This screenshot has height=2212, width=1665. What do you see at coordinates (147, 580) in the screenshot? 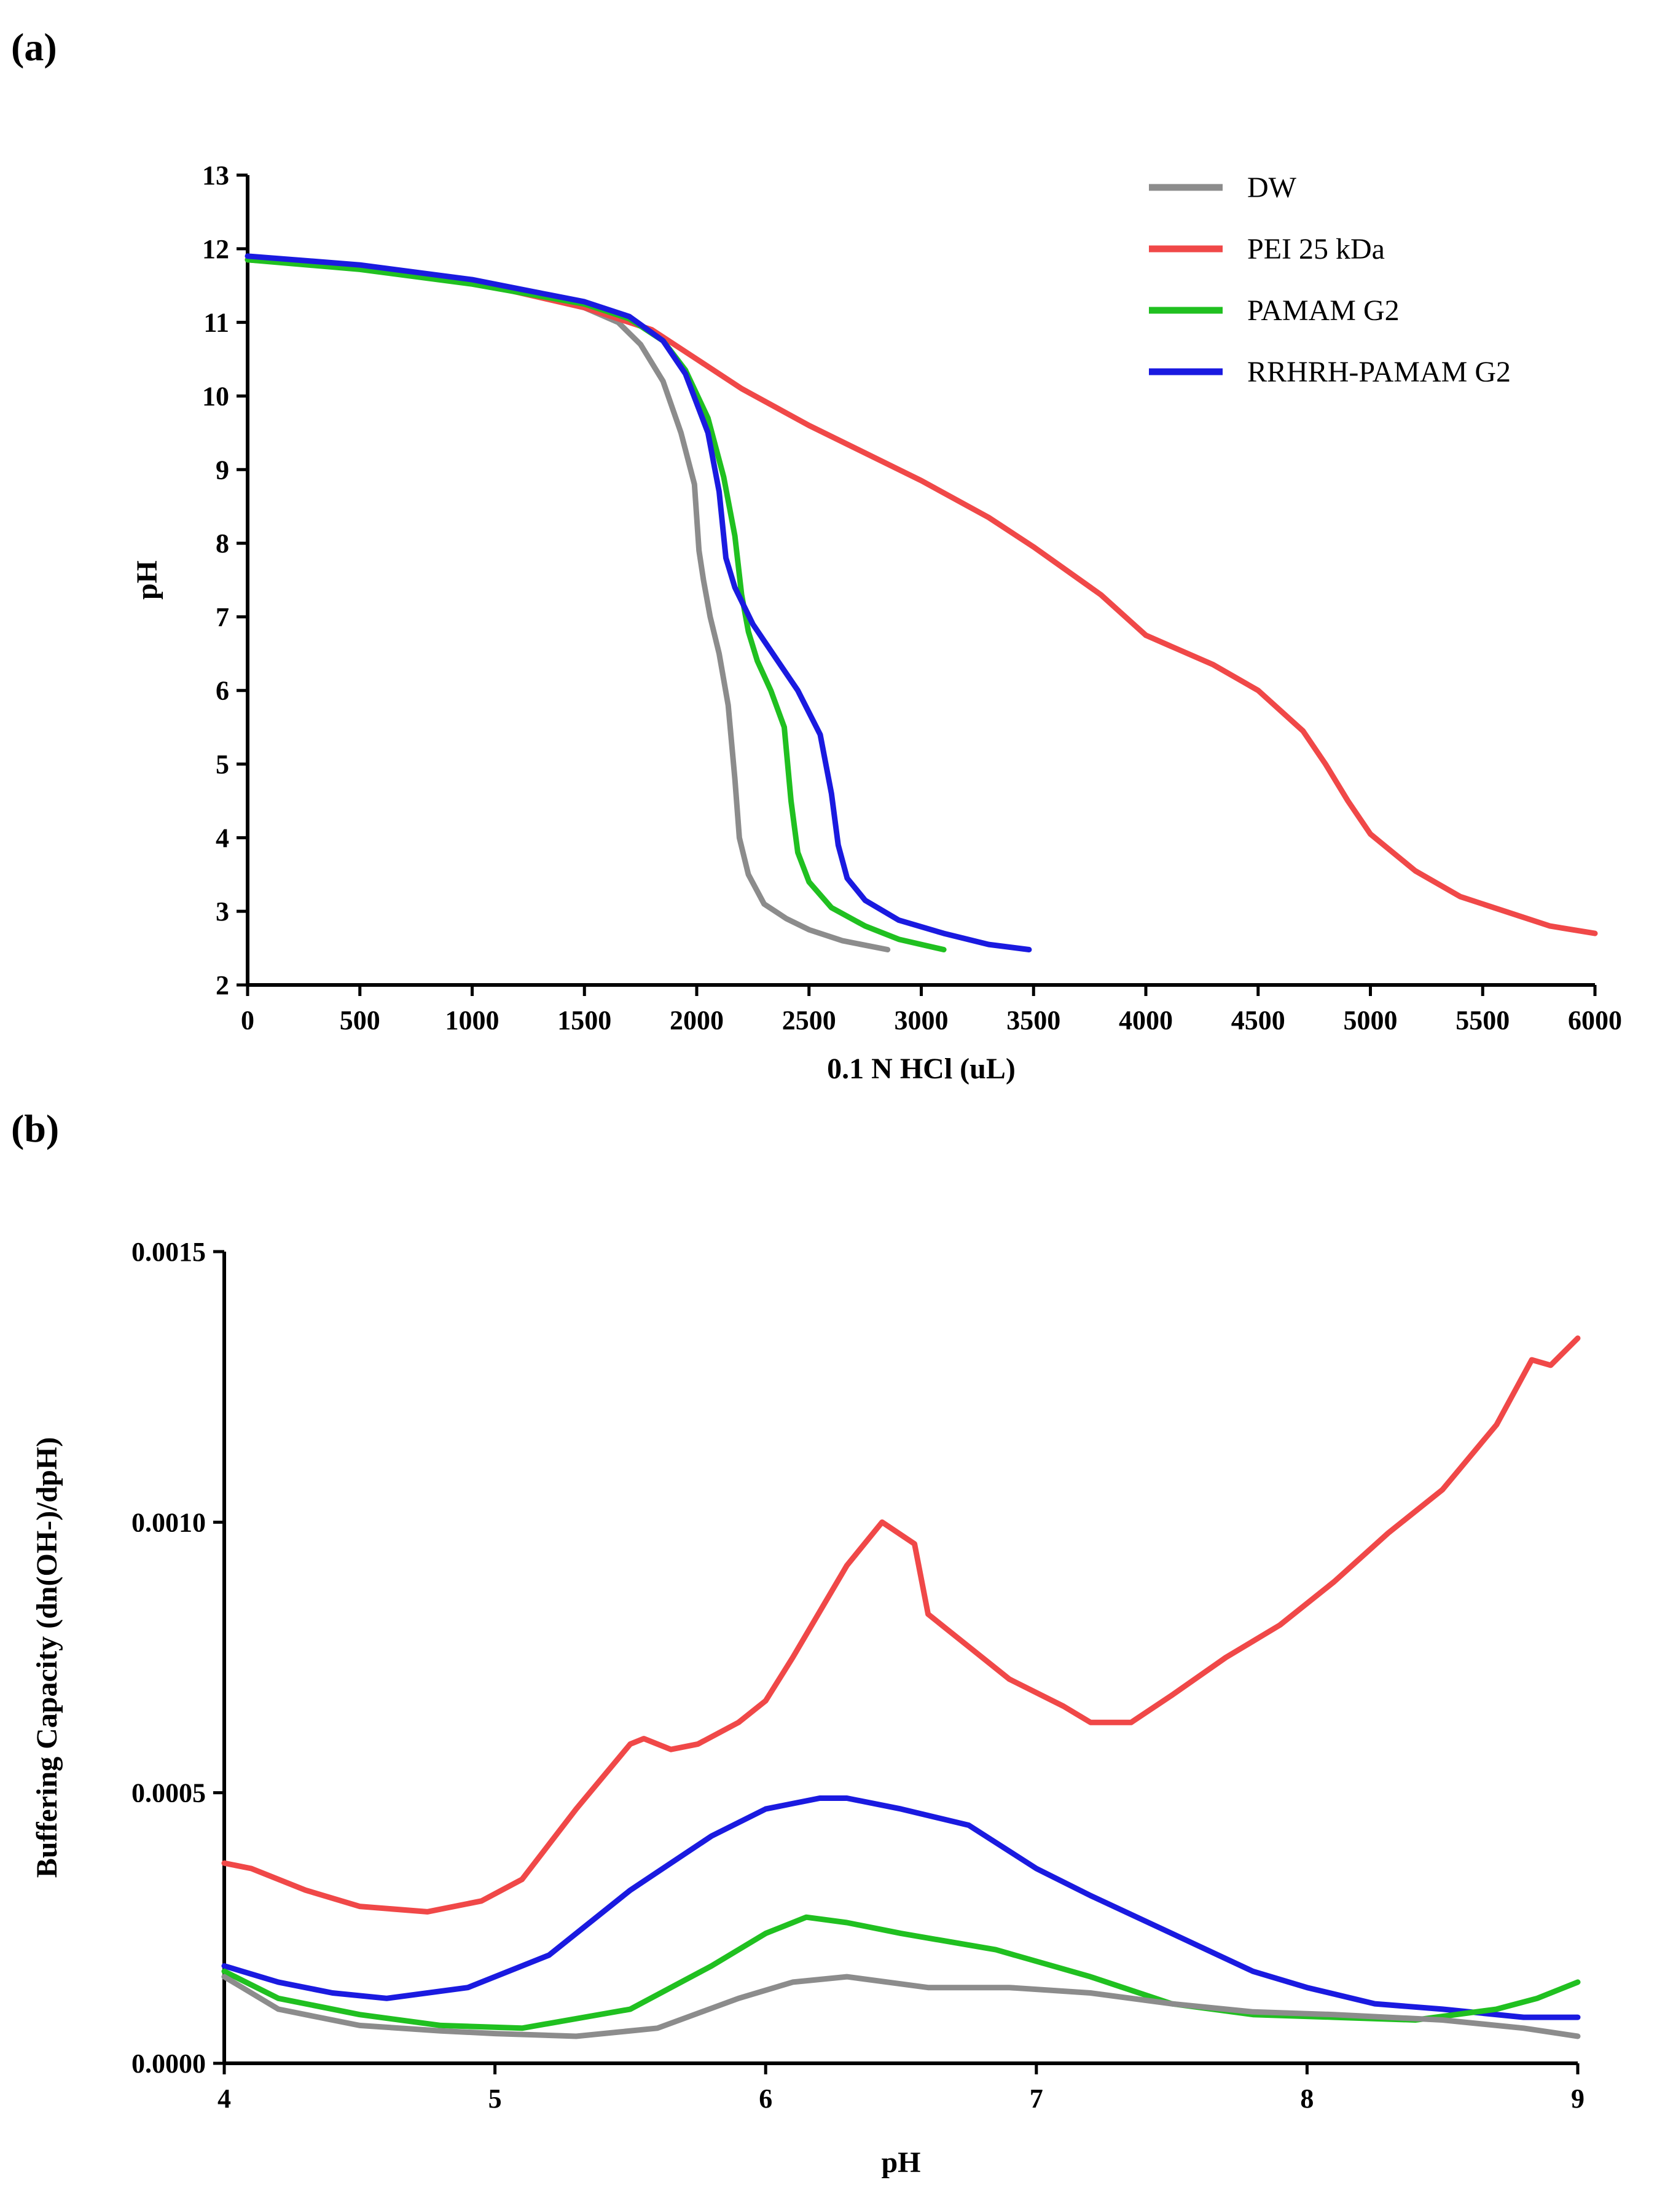
I see `y-axis-title: pH` at bounding box center [147, 580].